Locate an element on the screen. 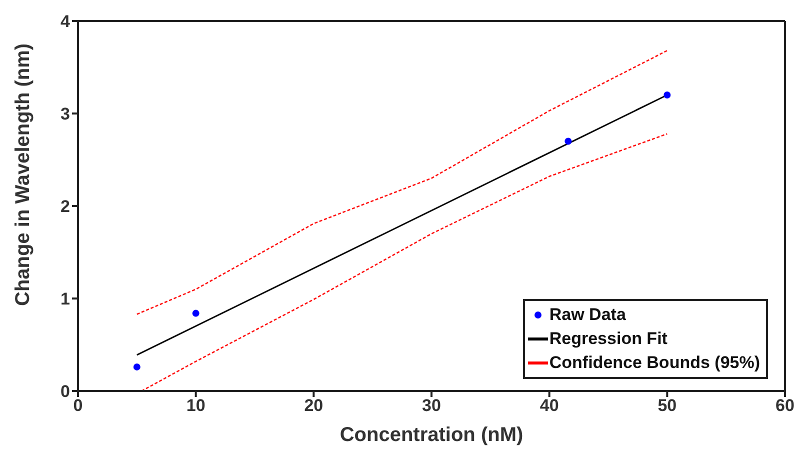  legend-label: Regression Fit is located at coordinates (608, 339).